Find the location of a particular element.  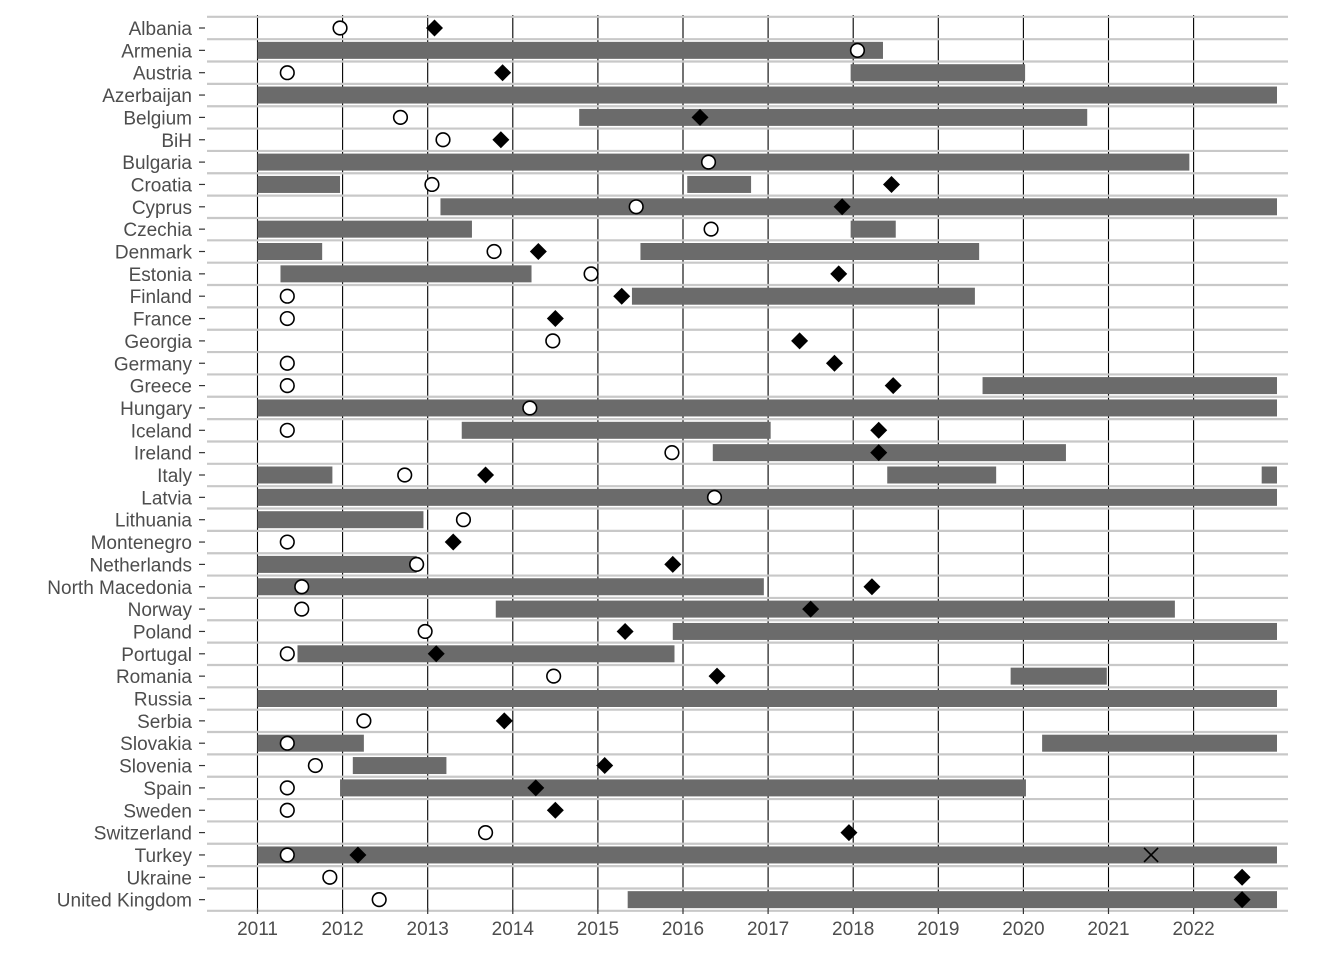

diamond-marker-portugal is located at coordinates (436, 654).